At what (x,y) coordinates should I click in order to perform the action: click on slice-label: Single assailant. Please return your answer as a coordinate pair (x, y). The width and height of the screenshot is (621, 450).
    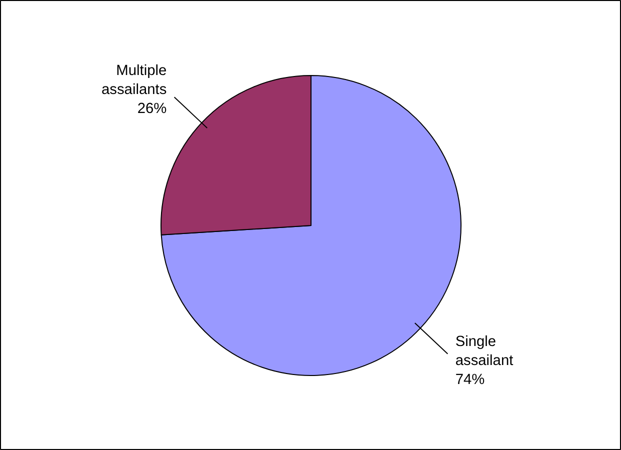
    Looking at the image, I should click on (484, 352).